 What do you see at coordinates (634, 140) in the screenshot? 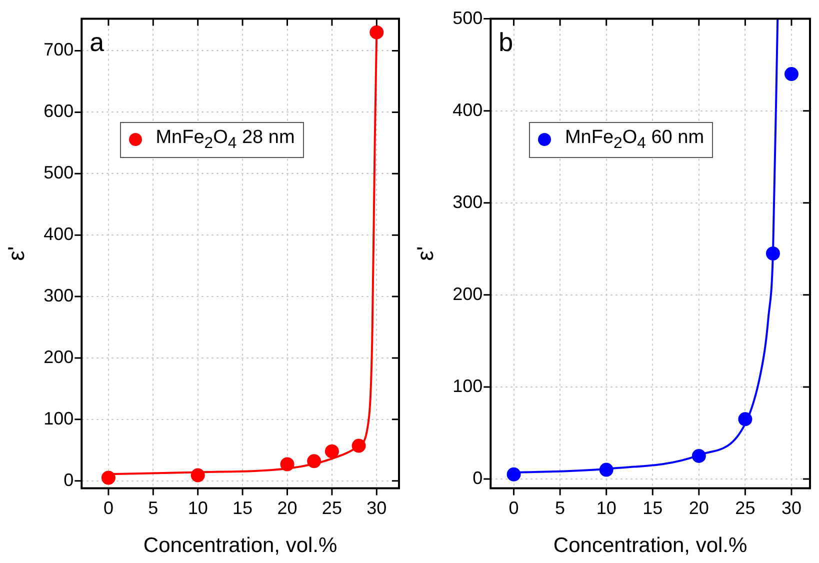
I see `legend-label: MnFe$_{2}$O$_{4}$ 60 nm` at bounding box center [634, 140].